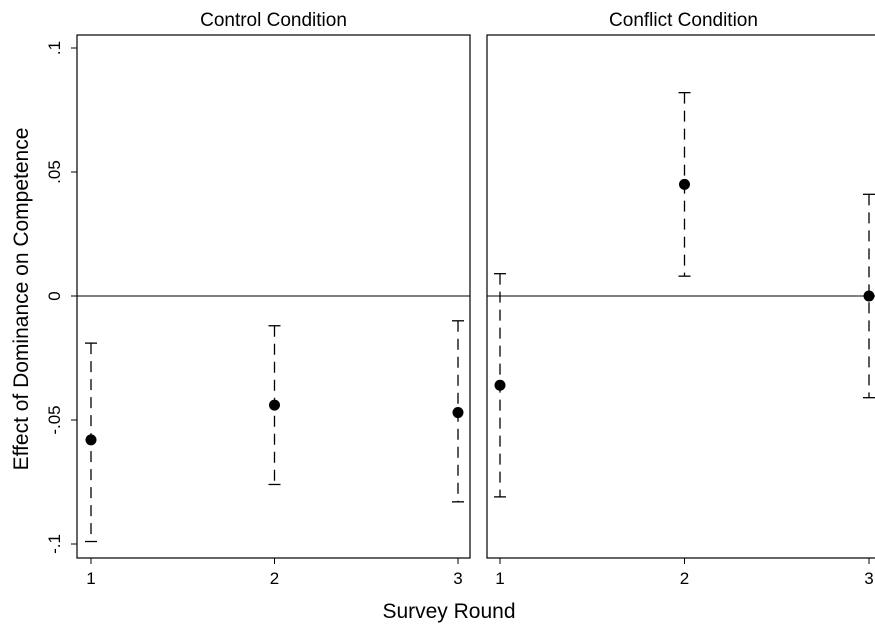 The height and width of the screenshot is (627, 875). Describe the element at coordinates (54, 419) in the screenshot. I see `y-tick-label: -.05` at that location.